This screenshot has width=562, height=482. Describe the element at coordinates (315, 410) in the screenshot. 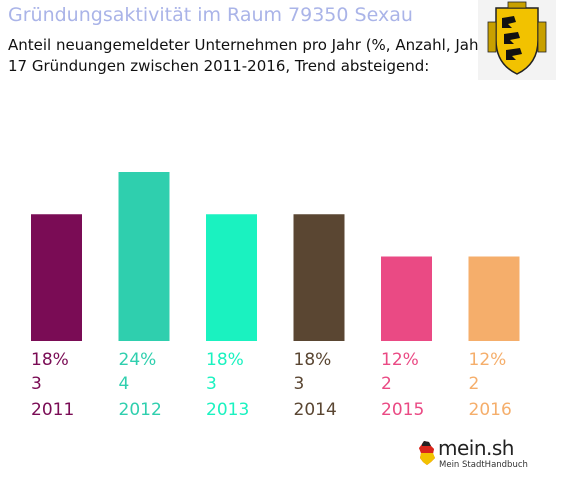

I see `year-label-2014: 2014` at that location.